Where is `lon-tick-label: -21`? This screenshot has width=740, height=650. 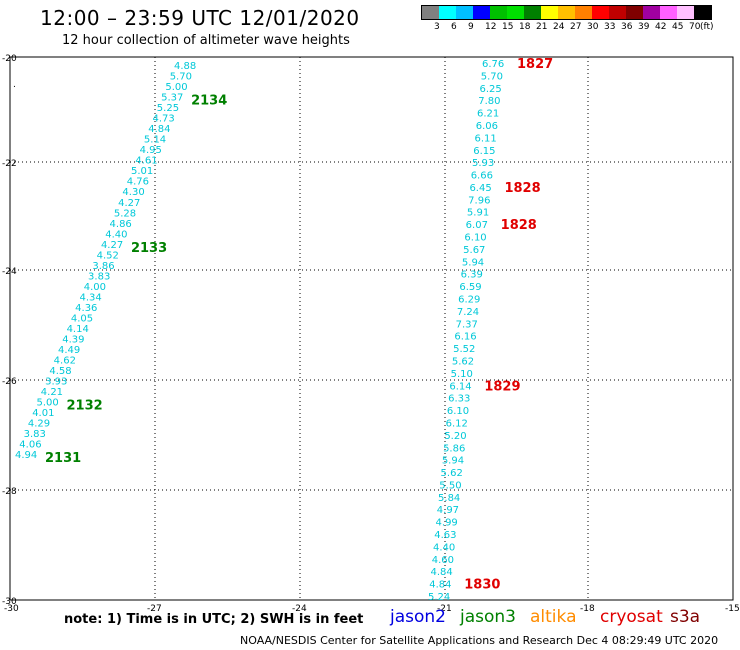 lon-tick-label: -21 is located at coordinates (444, 609).